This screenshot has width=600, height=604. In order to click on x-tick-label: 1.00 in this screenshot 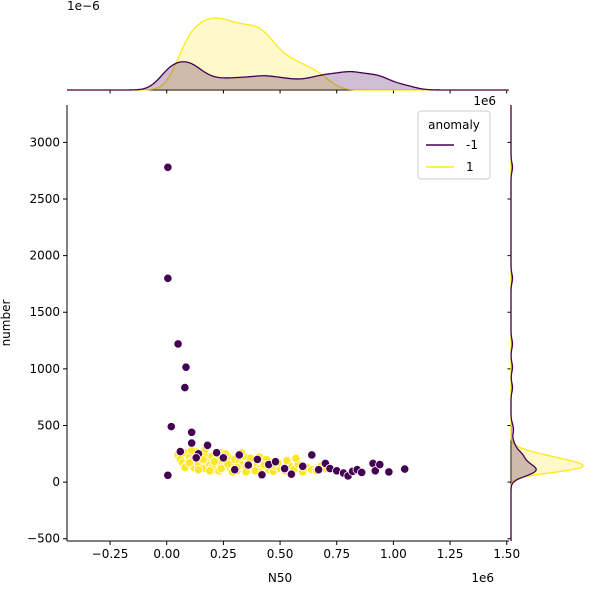, I will do `click(393, 554)`.